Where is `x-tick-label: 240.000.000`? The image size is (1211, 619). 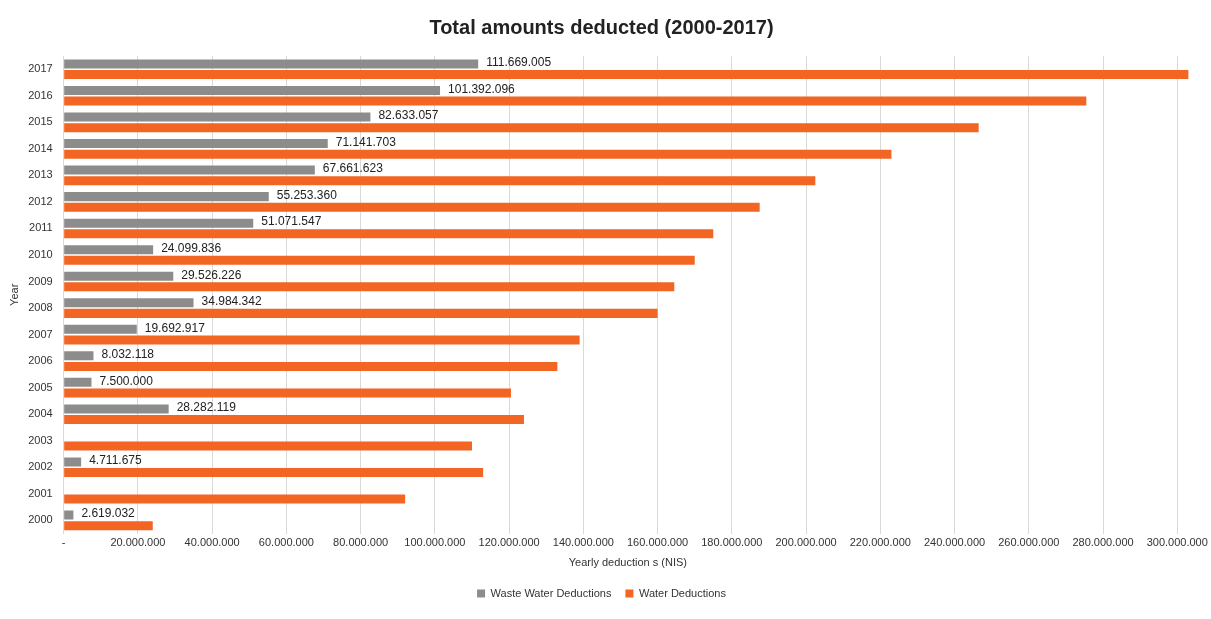
x-tick-label: 240.000.000 is located at coordinates (954, 542).